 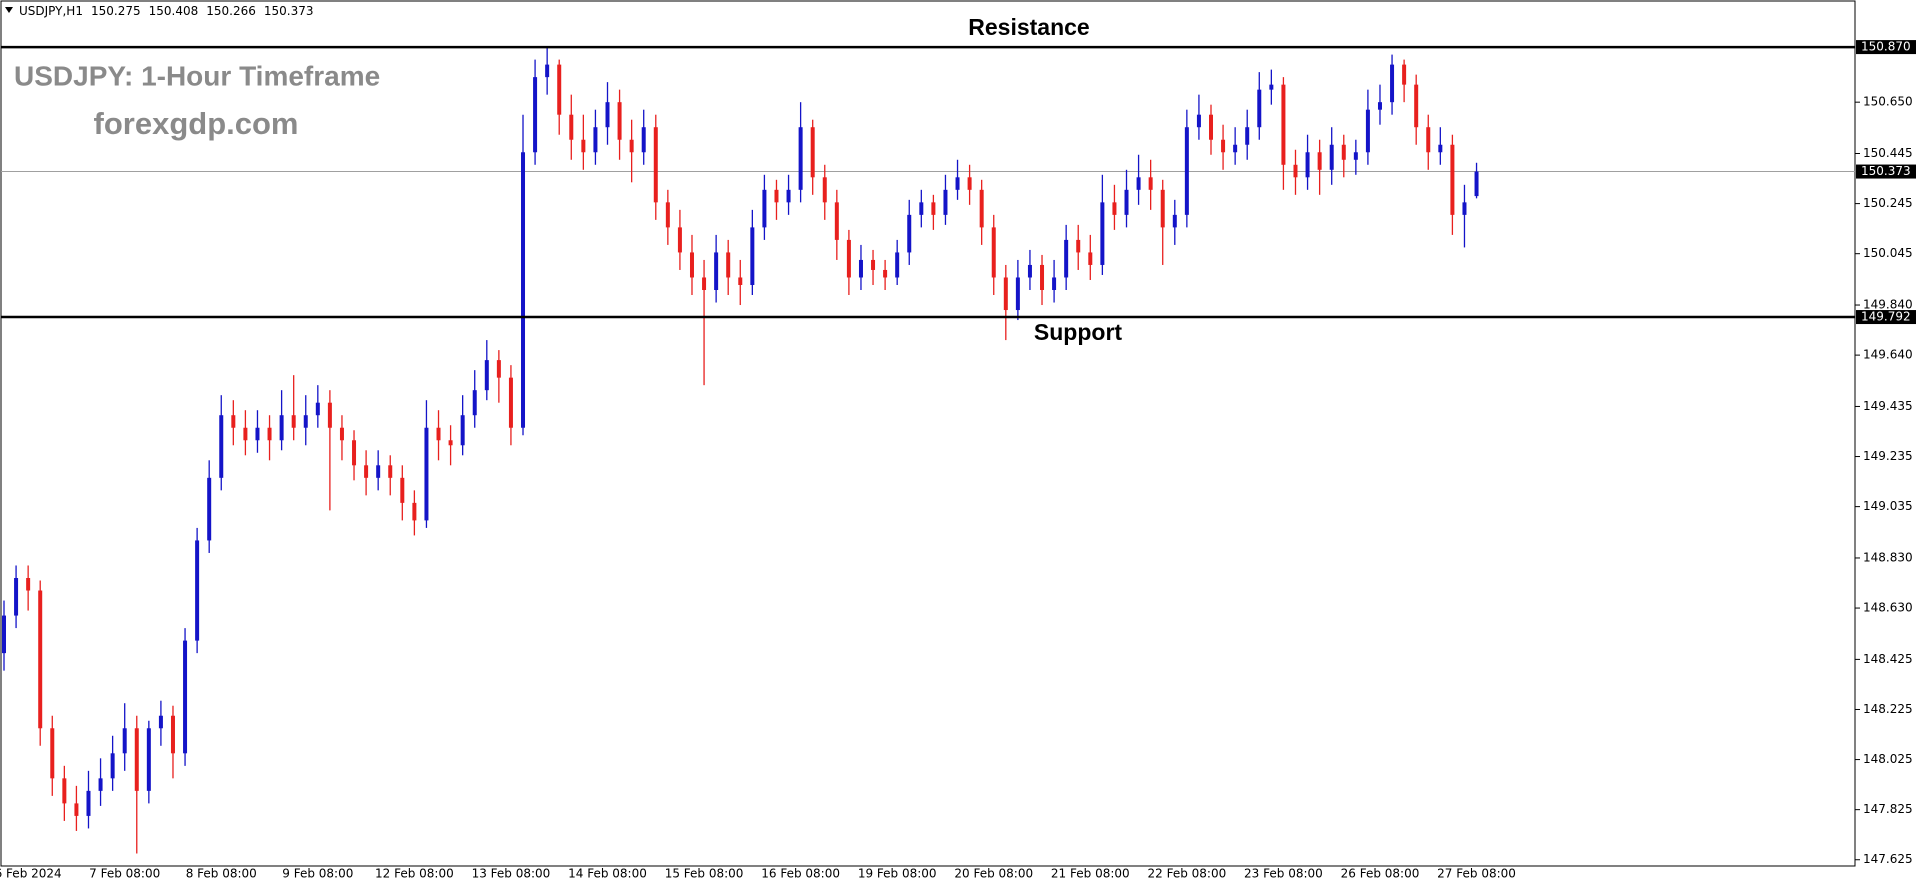 What do you see at coordinates (221, 874) in the screenshot?
I see `x-tick-label: 8 Feb 08:00` at bounding box center [221, 874].